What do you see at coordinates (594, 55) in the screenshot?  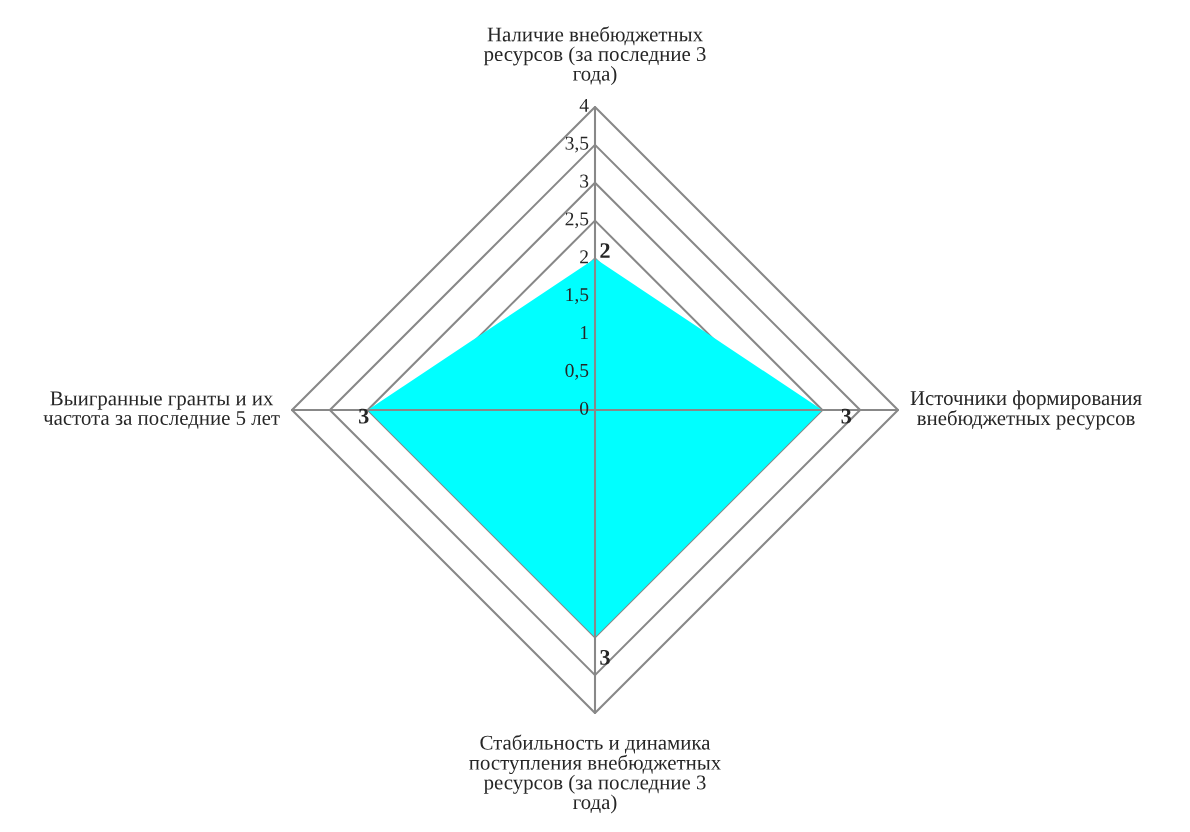 I see `spoke-label: Наличие внебюджетных ресурсов (за последние 3 года)` at bounding box center [594, 55].